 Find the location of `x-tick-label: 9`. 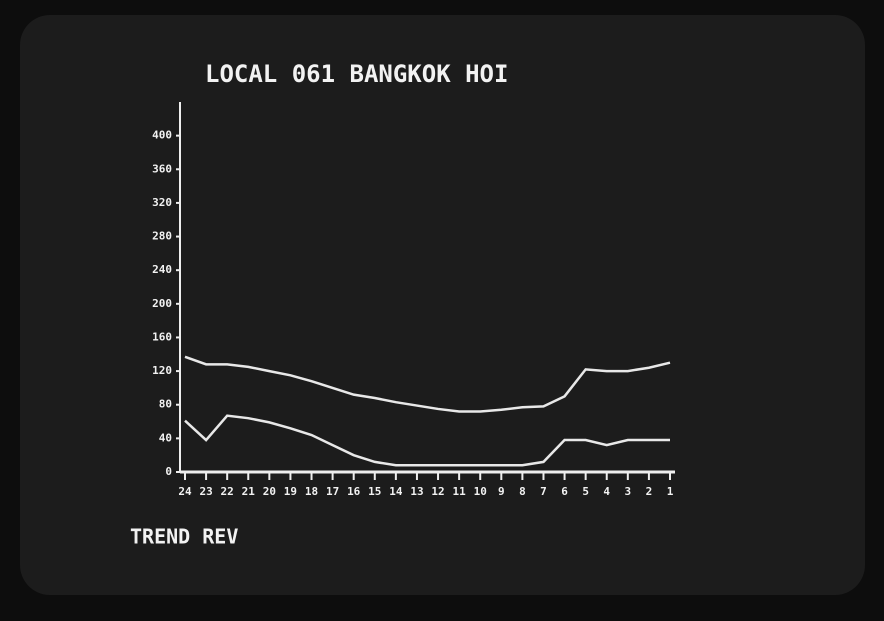

x-tick-label: 9 is located at coordinates (501, 491).